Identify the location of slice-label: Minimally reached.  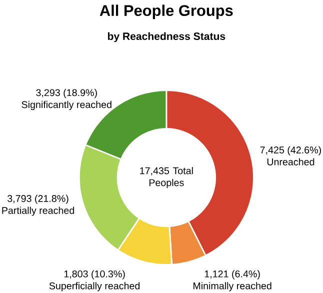
(233, 287).